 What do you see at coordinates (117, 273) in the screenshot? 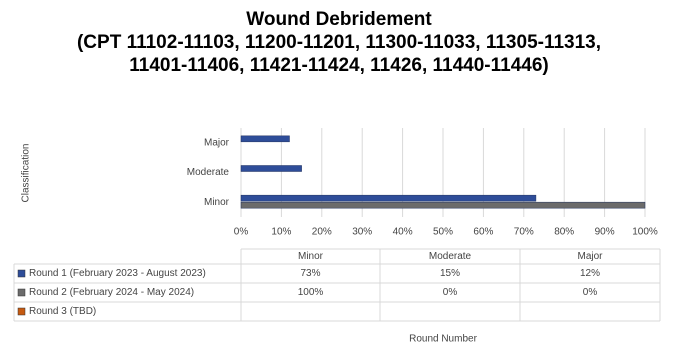
I see `legend-label: Round 1 (February 2023 - August 2023)` at bounding box center [117, 273].